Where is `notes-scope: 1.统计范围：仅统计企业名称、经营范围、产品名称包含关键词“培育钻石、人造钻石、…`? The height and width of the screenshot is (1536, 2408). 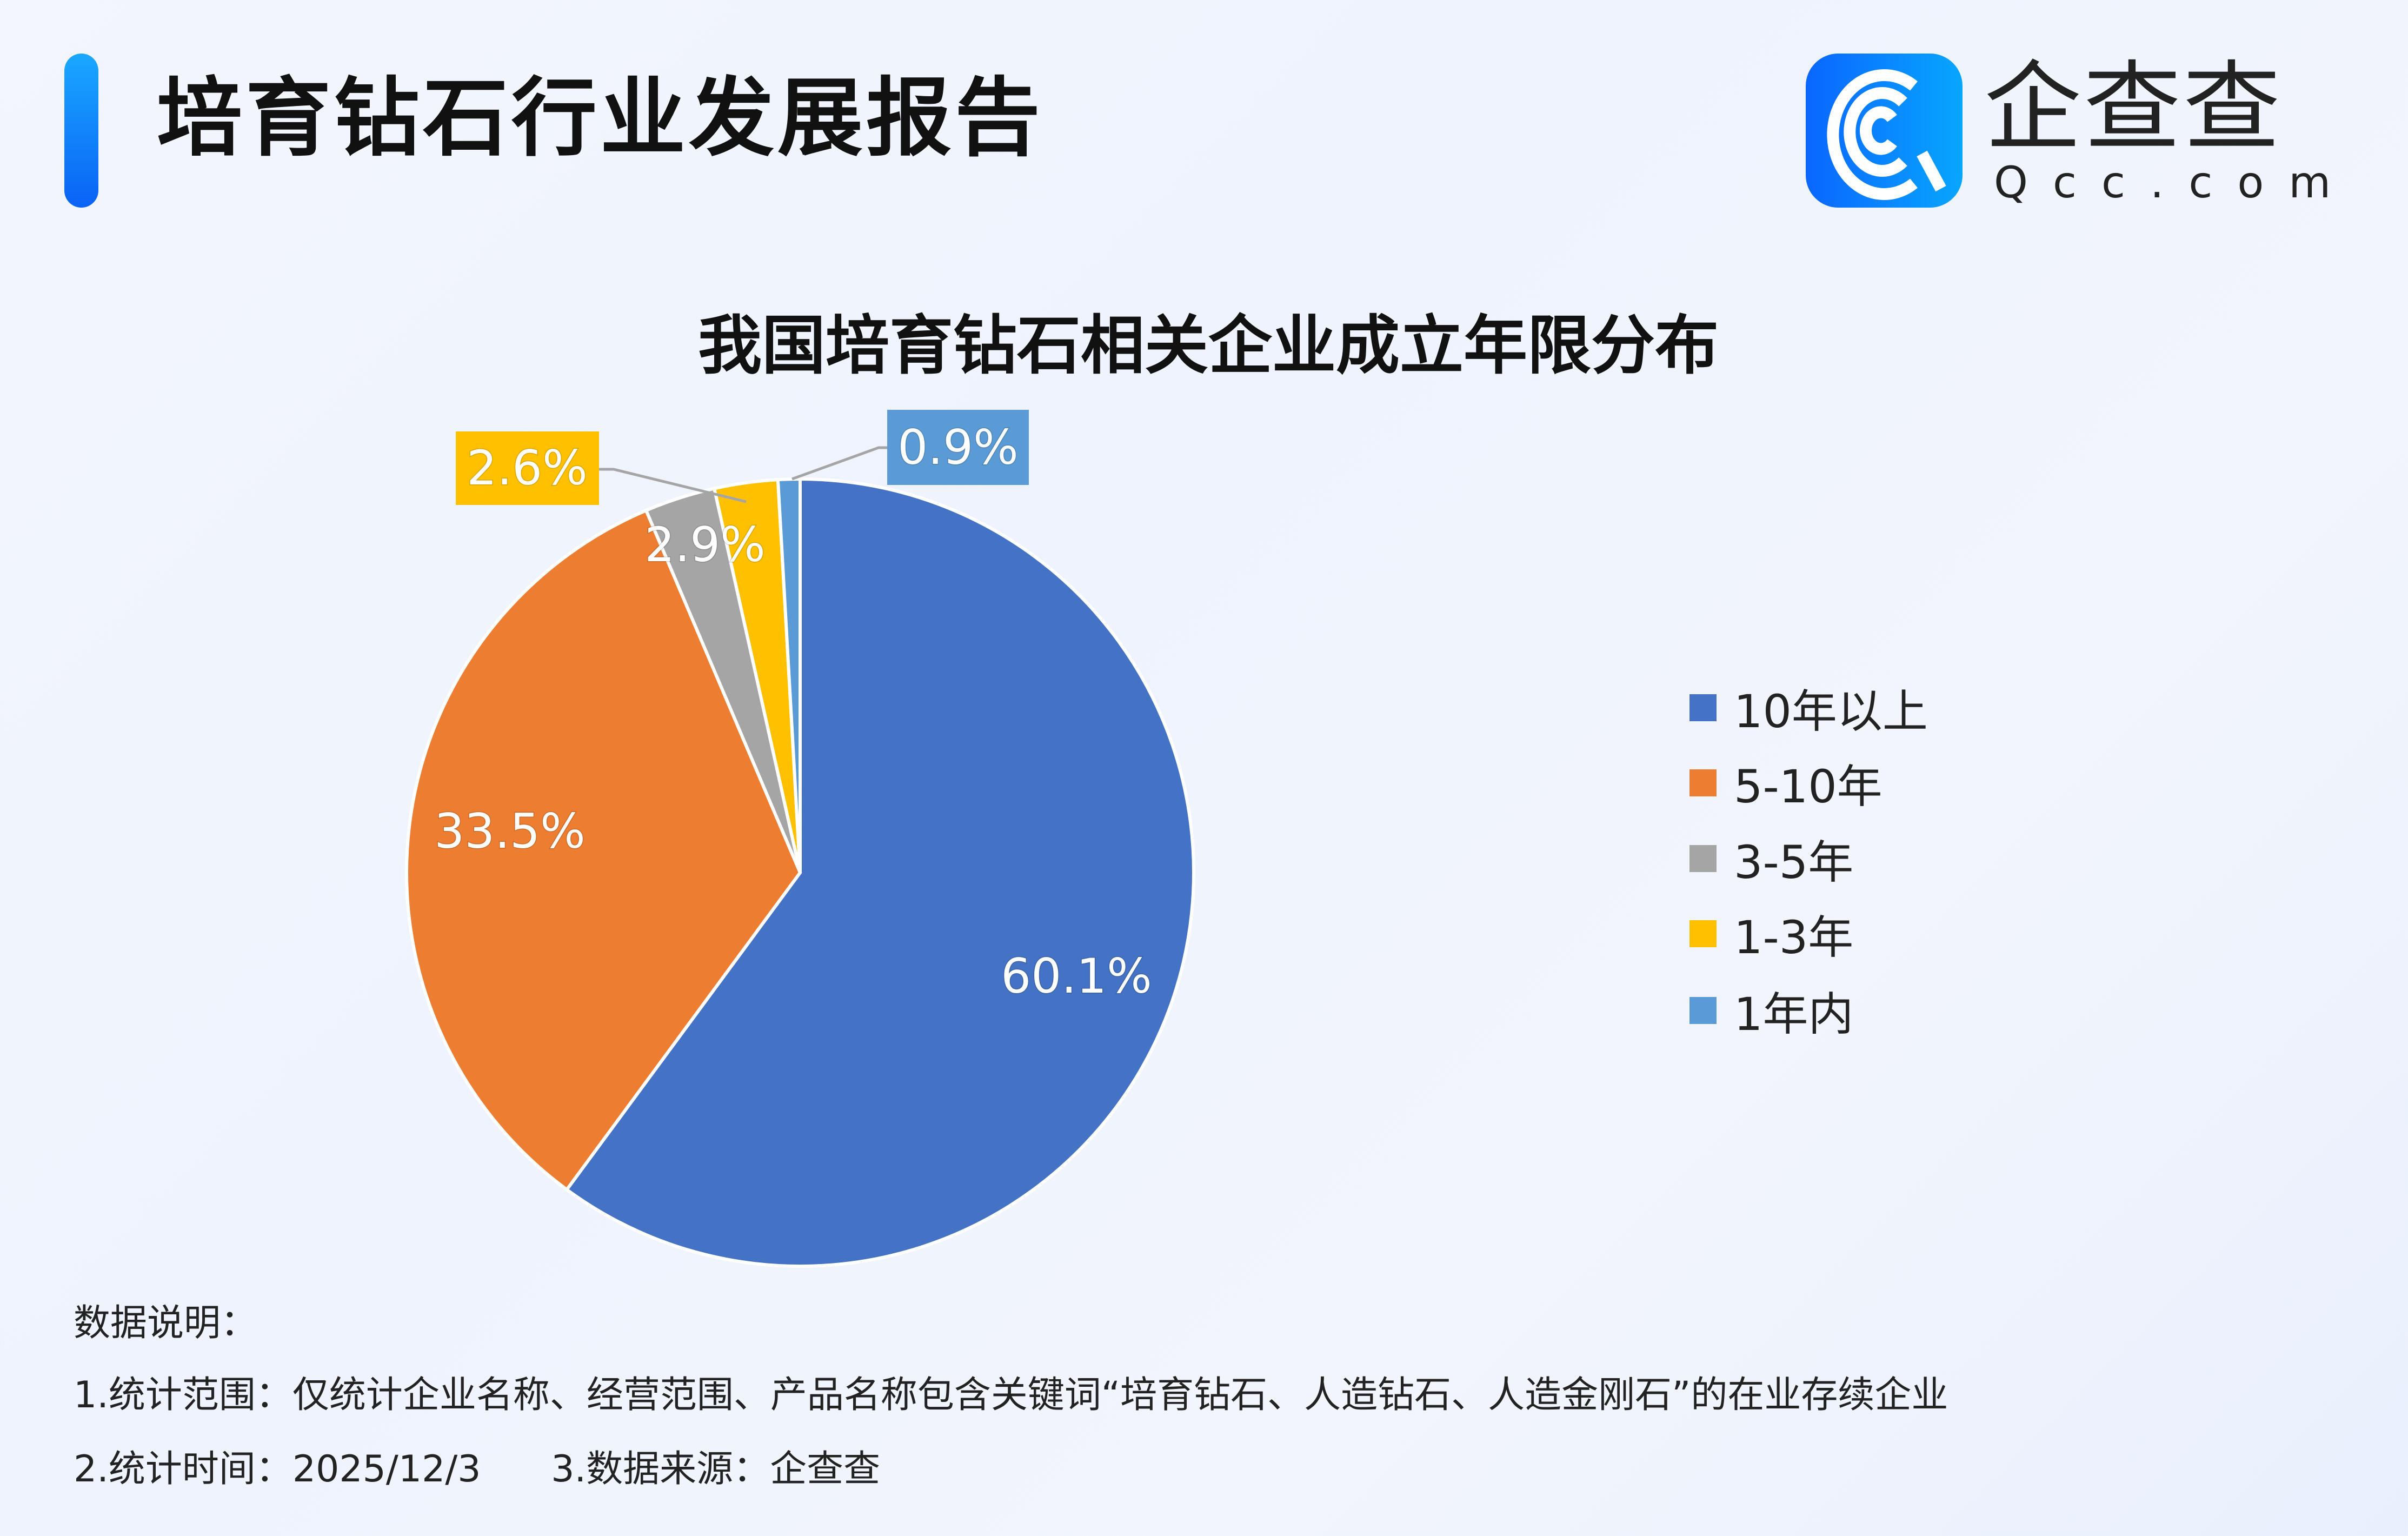 notes-scope: 1.统计范围：仅统计企业名称、经营范围、产品名称包含关键词“培育钻石、人造钻石、… is located at coordinates (1011, 1395).